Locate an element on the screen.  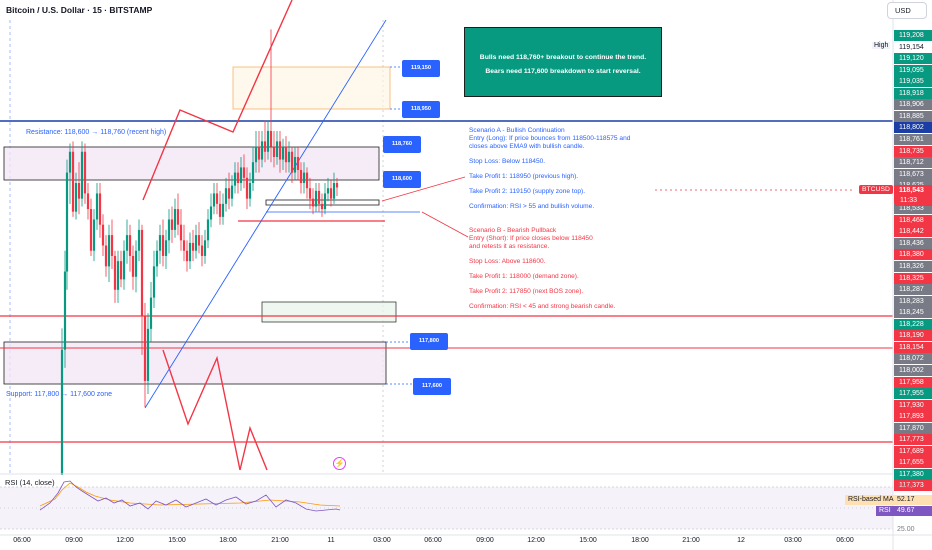
price-axis-label: 118,287 is located at coordinates (913, 290).